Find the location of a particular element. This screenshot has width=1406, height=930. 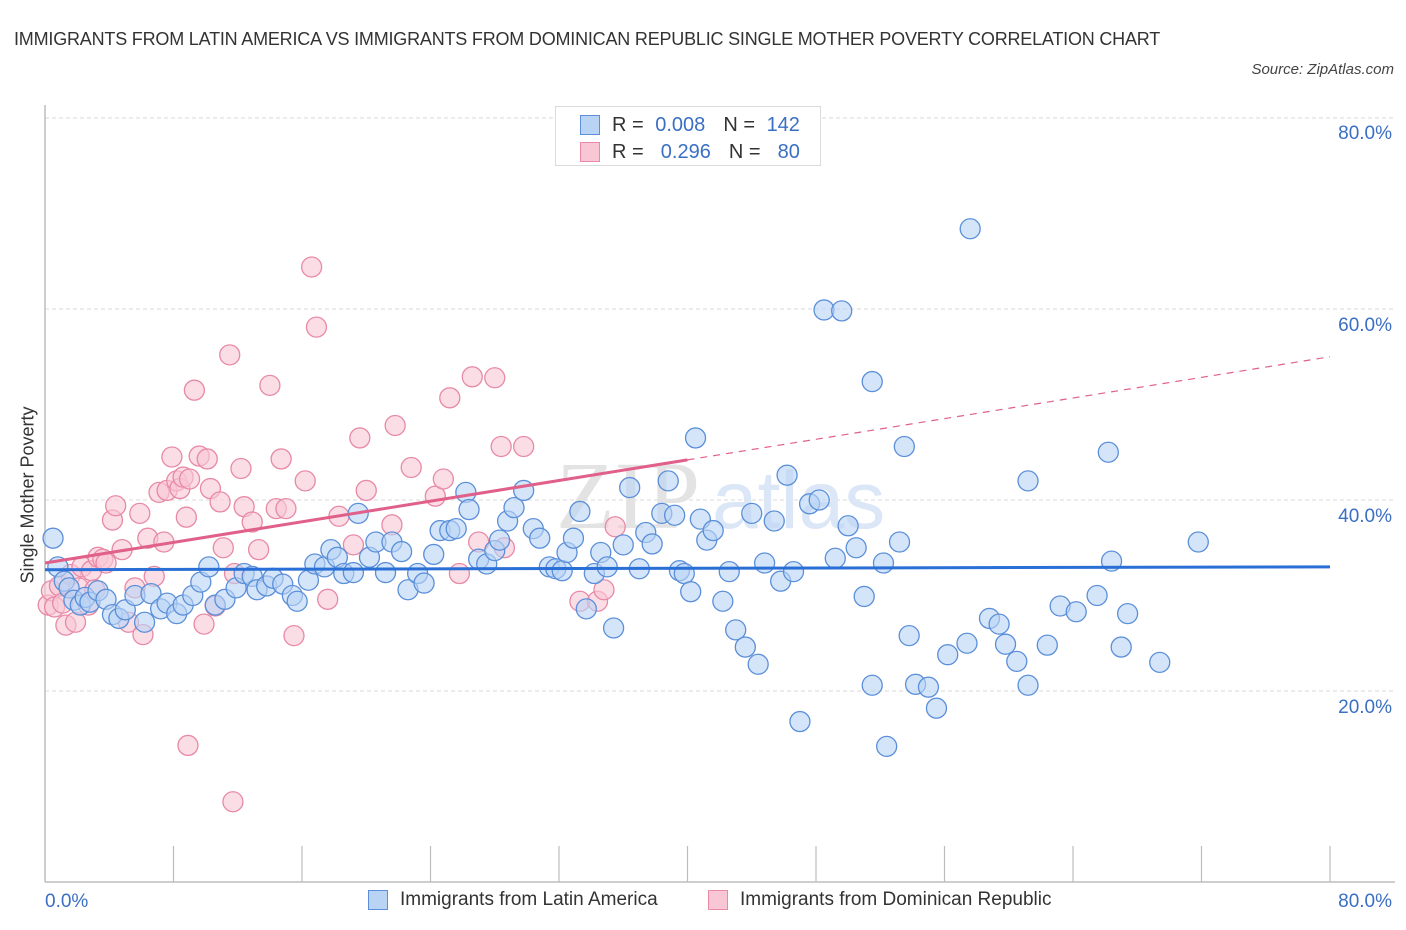

y-tick-label-20: 20.0% is located at coordinates (1365, 707).